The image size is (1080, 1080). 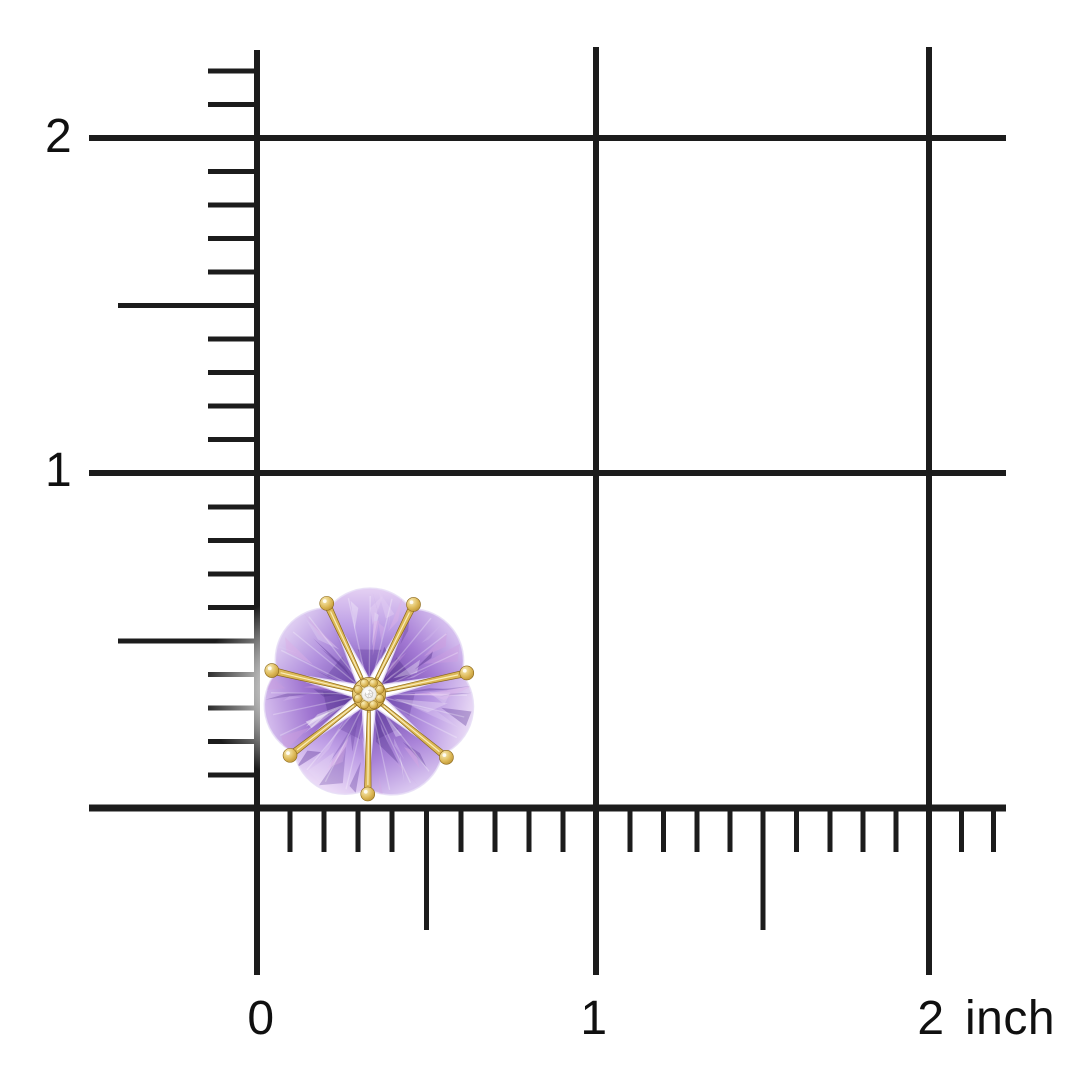 What do you see at coordinates (59, 136) in the screenshot?
I see `y-axis-label-2: 2` at bounding box center [59, 136].